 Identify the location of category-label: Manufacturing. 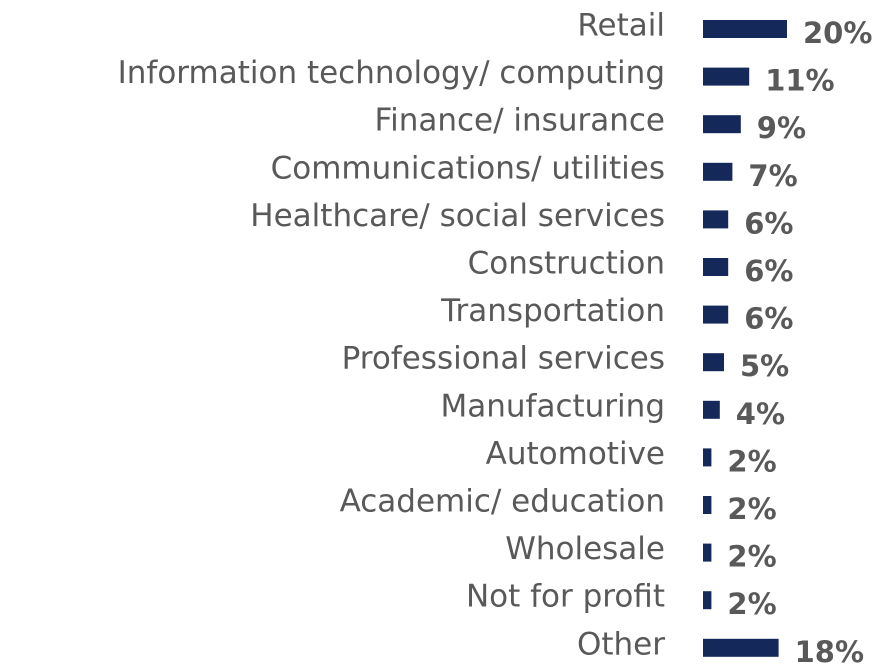
(553, 406).